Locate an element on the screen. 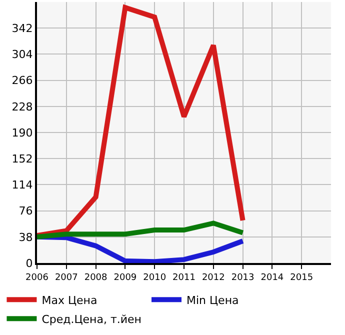 This screenshot has width=345, height=335. legend-label: Сред.Цена, т.йен is located at coordinates (92, 319).